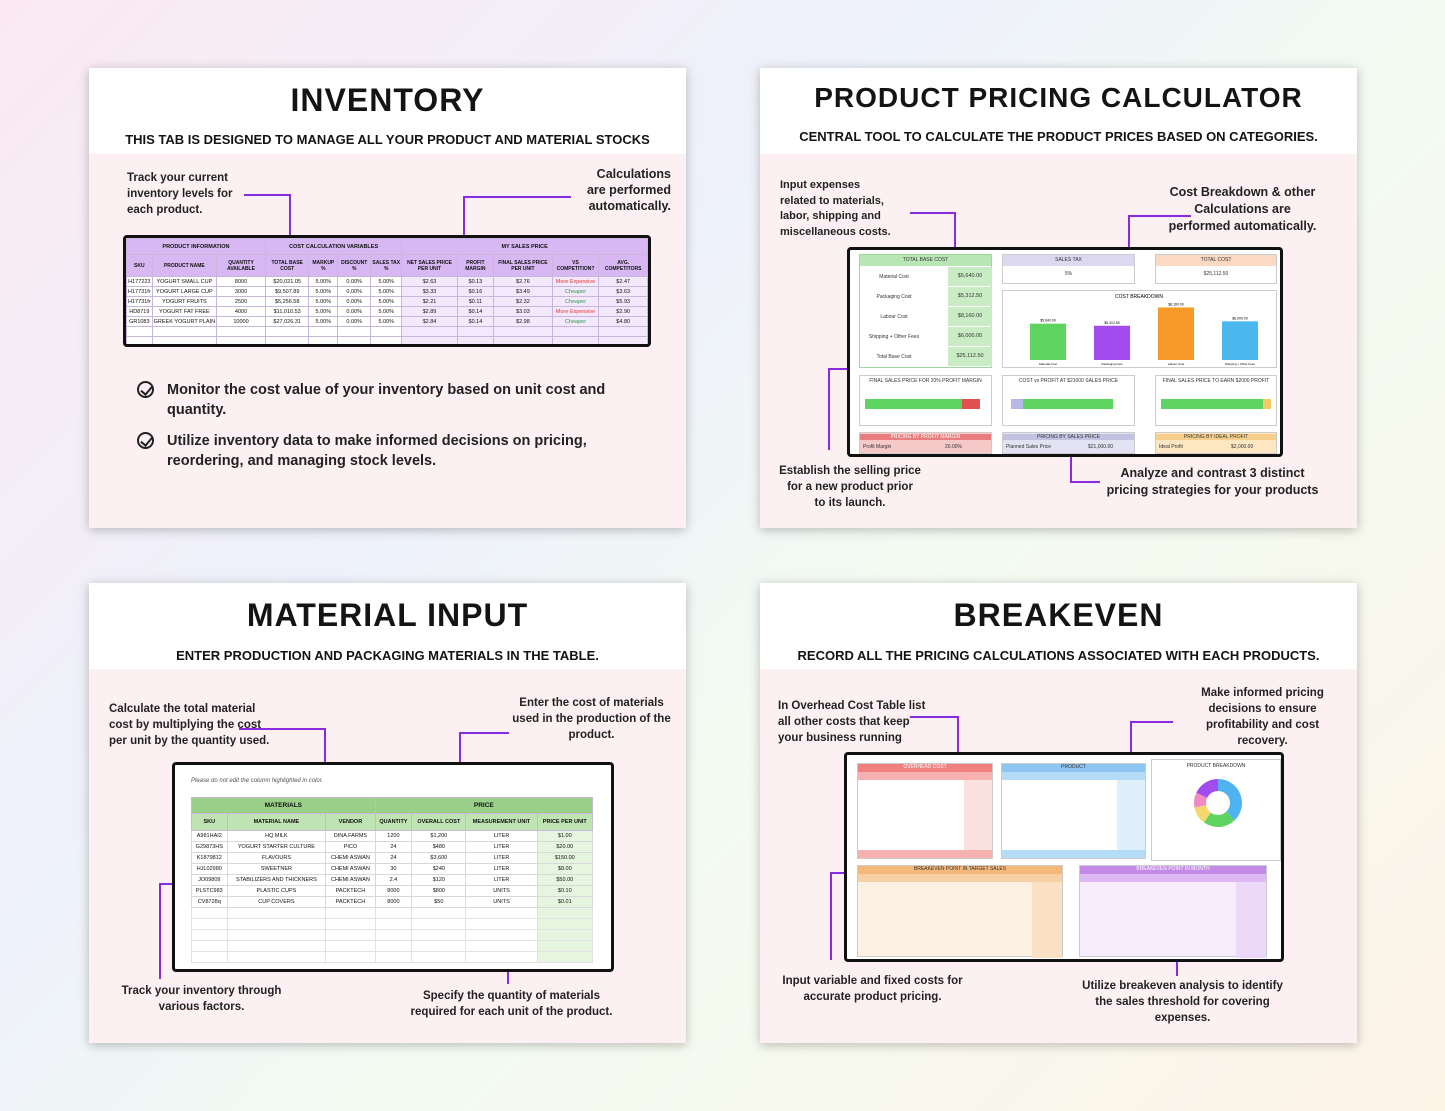 The image size is (1445, 1111). I want to click on table-cell: $50.00, so click(565, 880).